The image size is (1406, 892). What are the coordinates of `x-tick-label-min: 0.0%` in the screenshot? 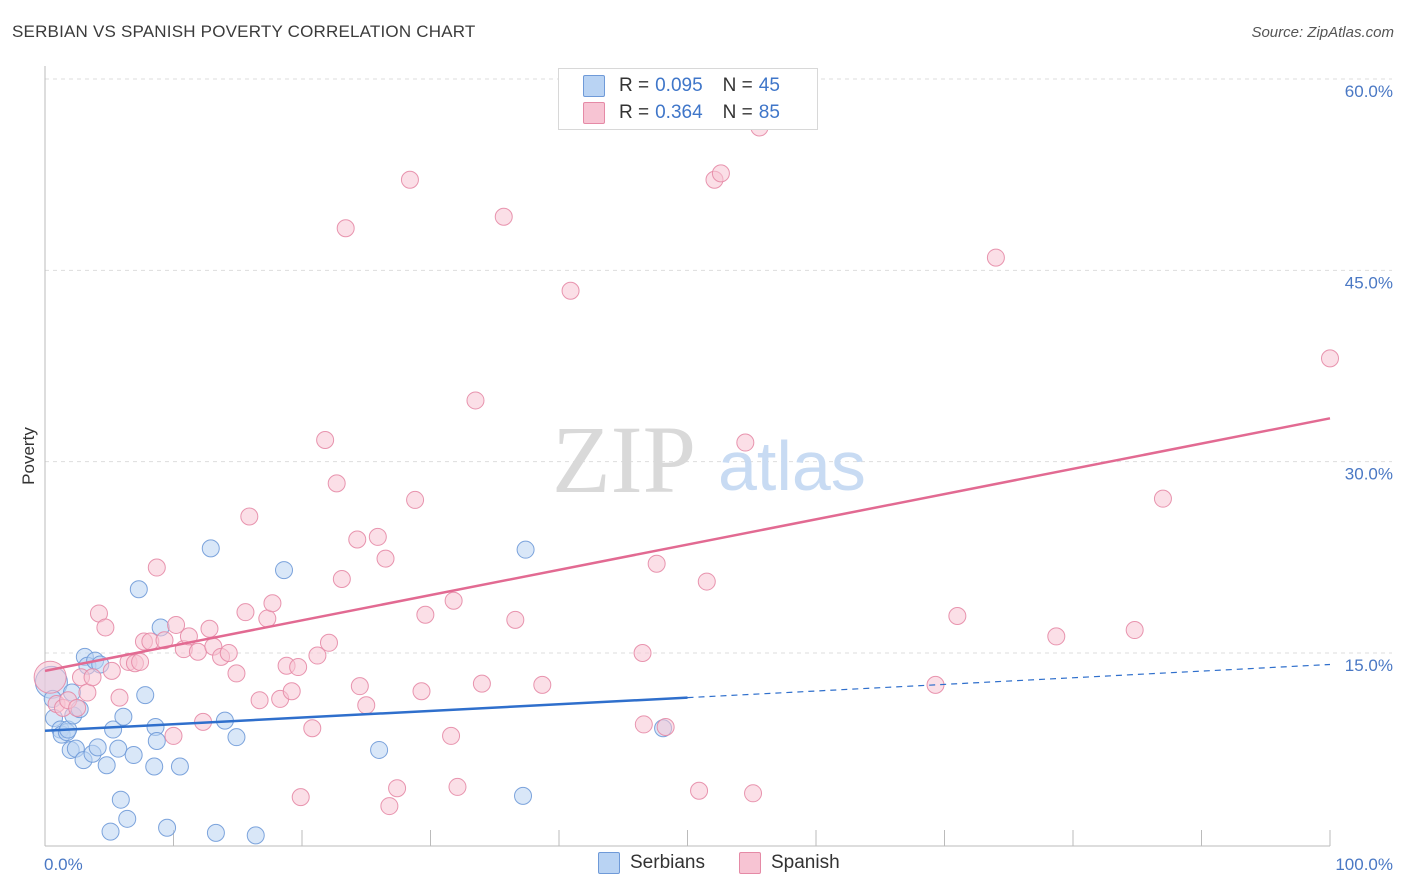 It's located at (63, 864).